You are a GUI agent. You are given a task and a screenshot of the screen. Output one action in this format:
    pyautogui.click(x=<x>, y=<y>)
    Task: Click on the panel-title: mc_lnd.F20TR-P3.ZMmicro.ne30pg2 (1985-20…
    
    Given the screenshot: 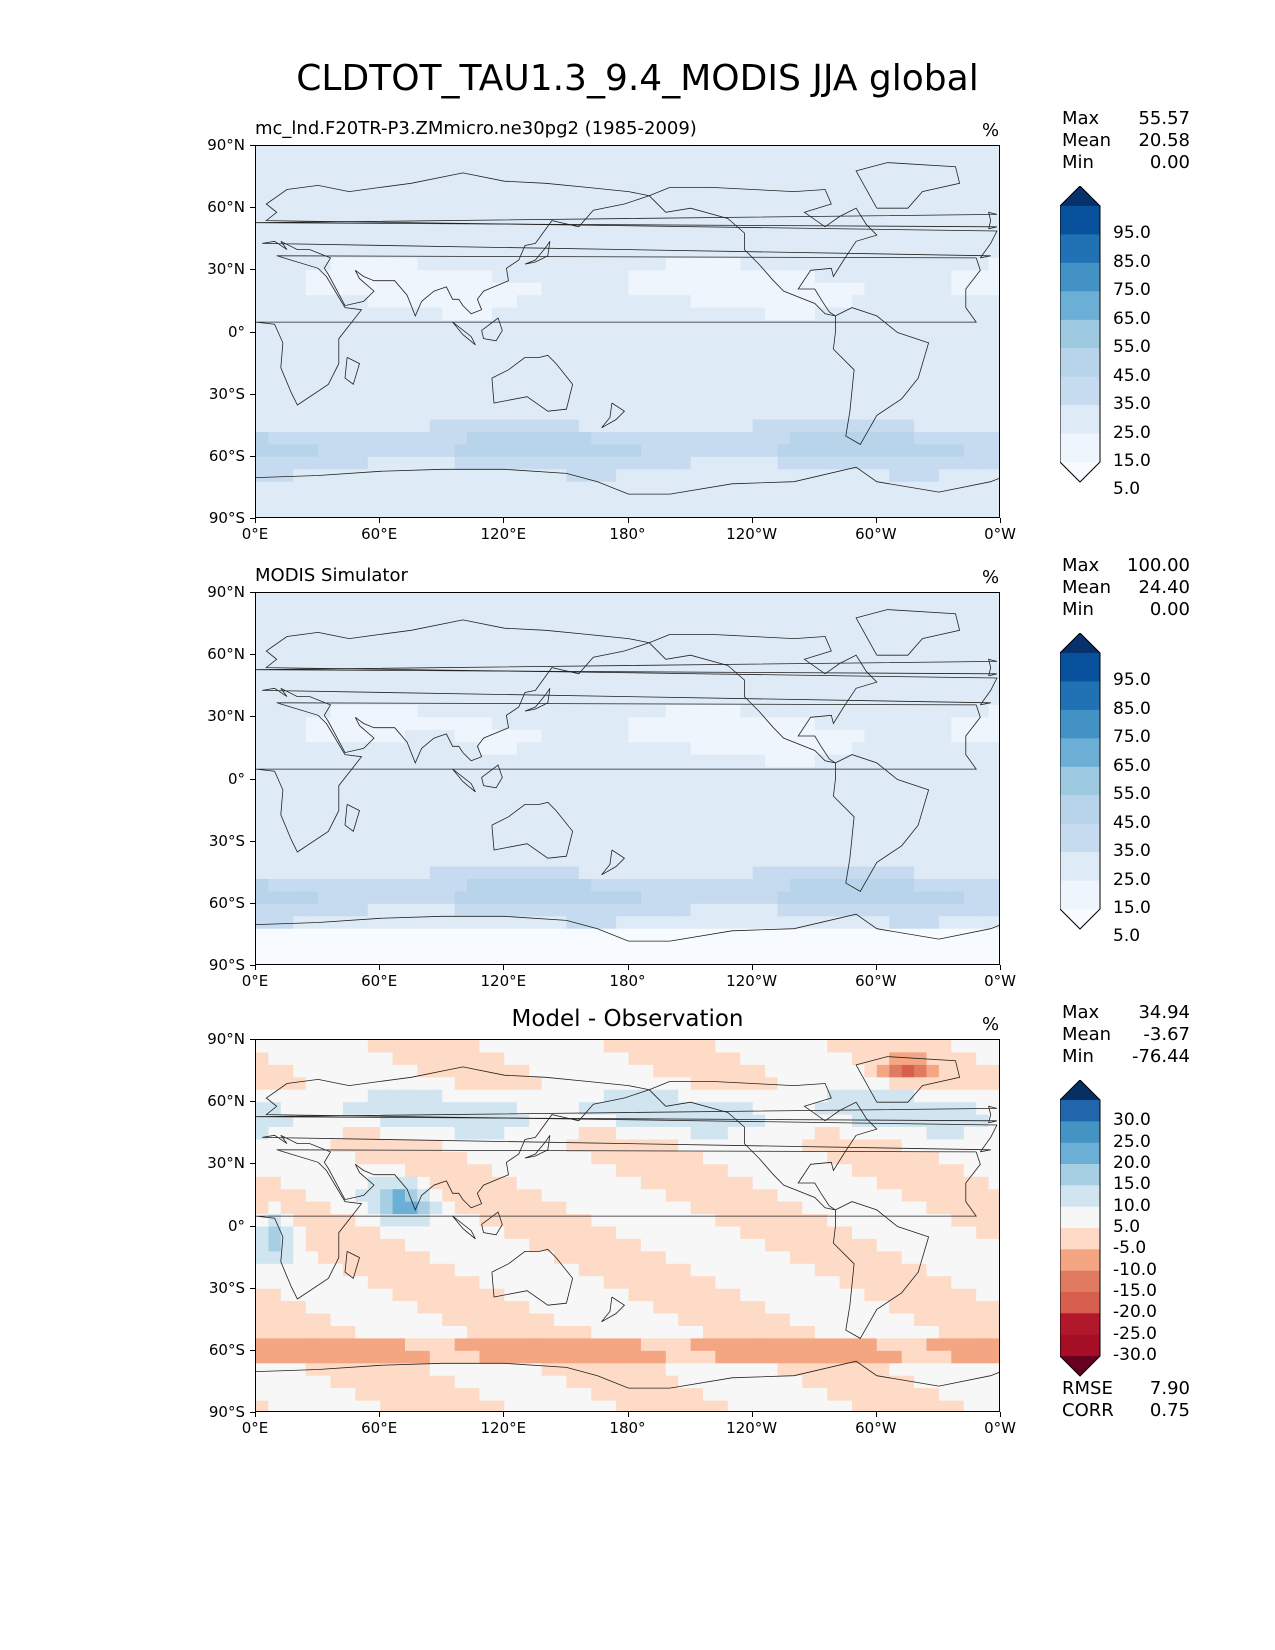 What is the action you would take?
    pyautogui.click(x=476, y=128)
    